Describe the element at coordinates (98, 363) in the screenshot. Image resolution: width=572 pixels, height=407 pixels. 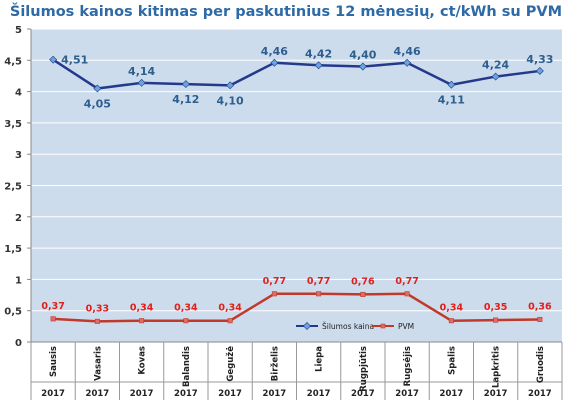
I see `x-tick-label: Vasaris` at that location.